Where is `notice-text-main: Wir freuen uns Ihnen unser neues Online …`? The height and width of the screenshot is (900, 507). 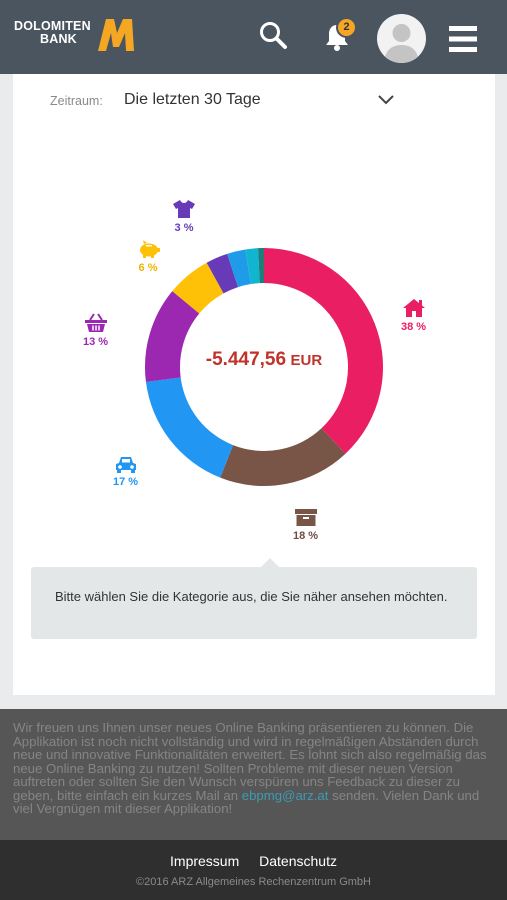 notice-text-main: Wir freuen uns Ihnen unser neues Online … is located at coordinates (250, 761).